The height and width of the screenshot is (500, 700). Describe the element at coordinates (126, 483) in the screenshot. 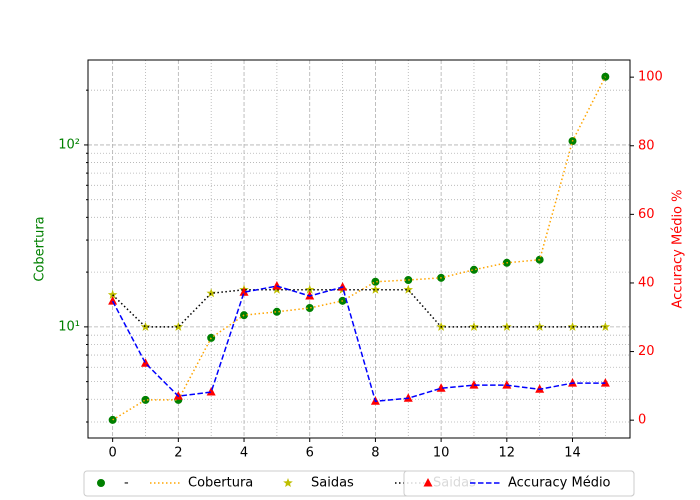

I see `legend-label: -` at that location.